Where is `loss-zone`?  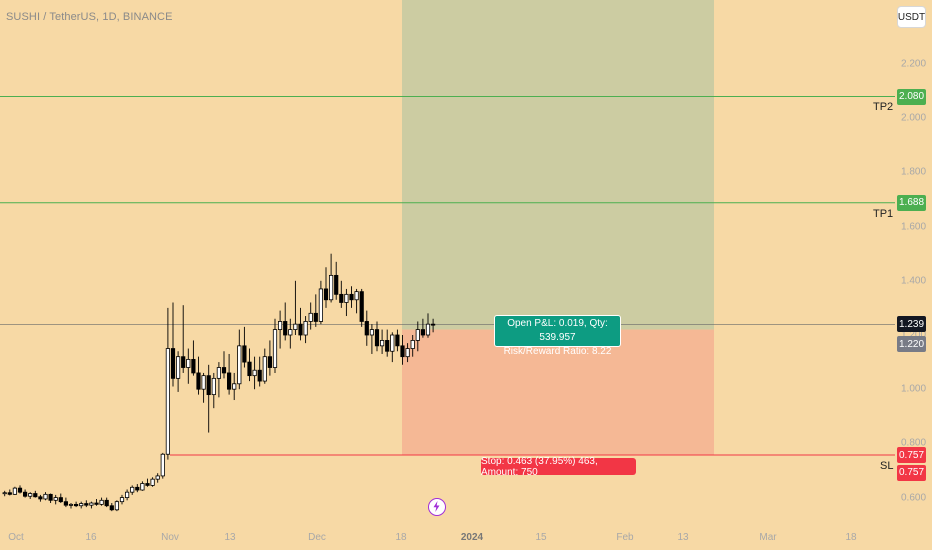
loss-zone is located at coordinates (558, 392).